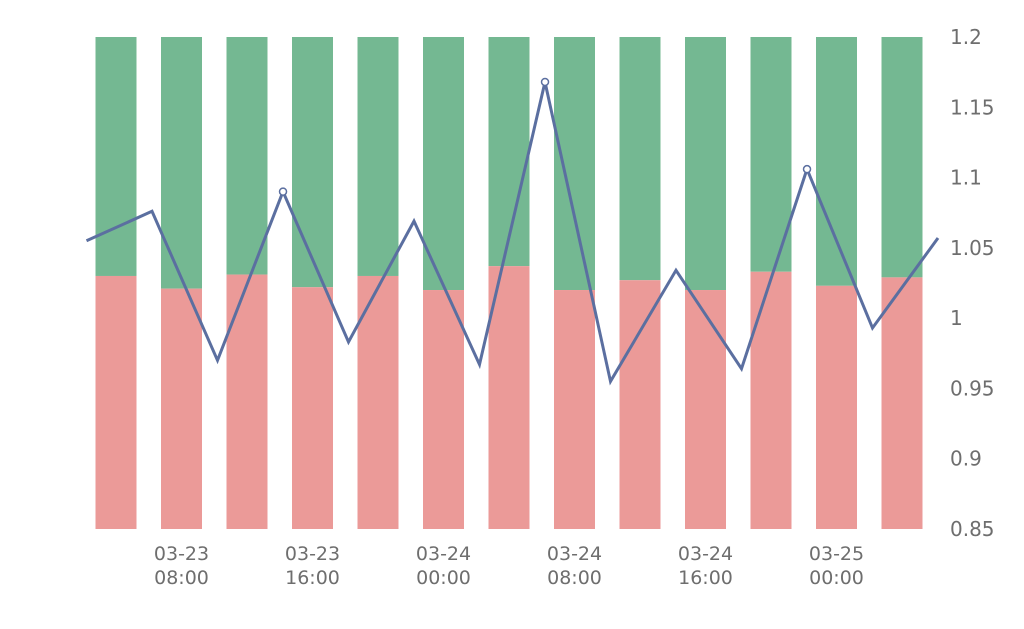  I want to click on y-axis: 1.2 1.15 1.1 1.05 1 0.95 0.9 0.85, so click(972, 283).